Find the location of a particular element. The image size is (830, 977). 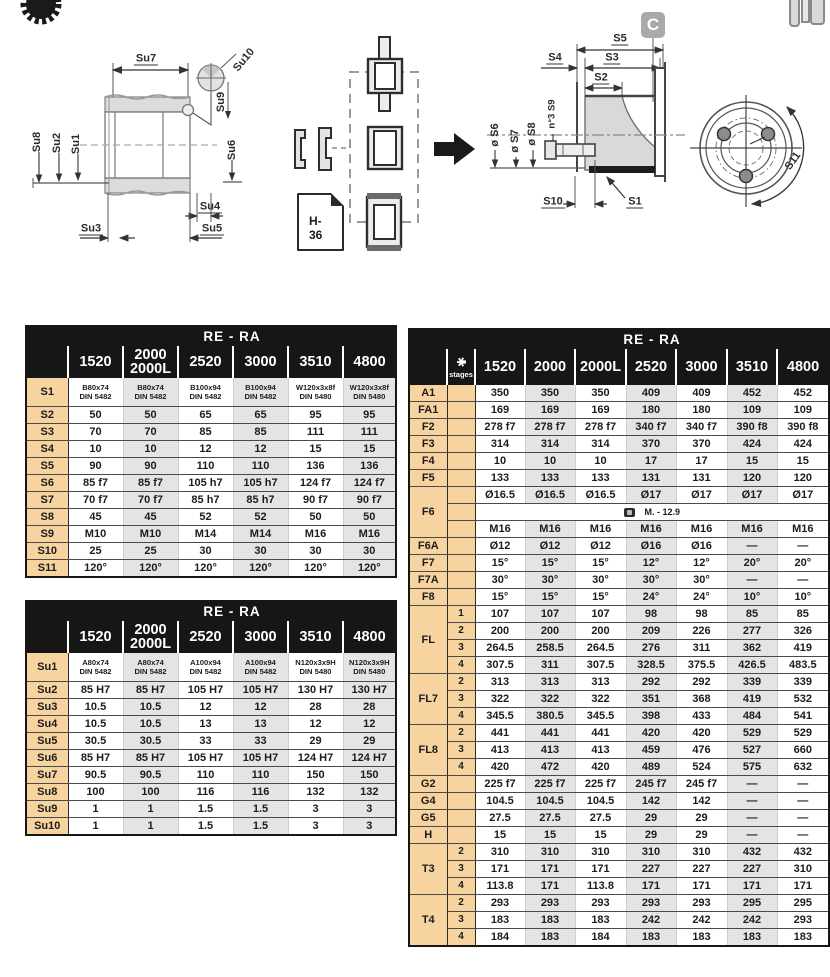

row-label: Su3 is located at coordinates (47, 707).